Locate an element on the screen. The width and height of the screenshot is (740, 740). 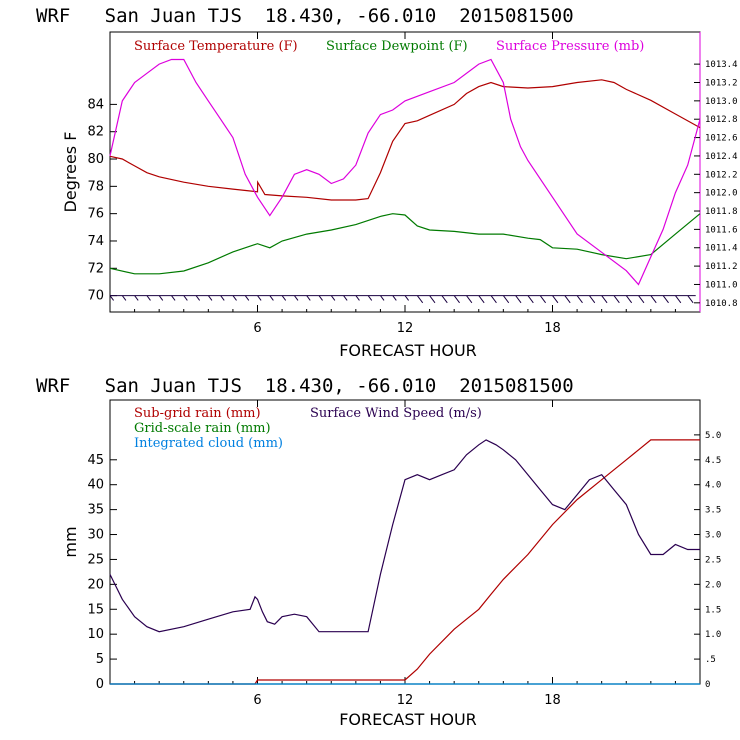
legend-surface-dewpoint: Surface Dewpoint (F) is located at coordinates (397, 46).